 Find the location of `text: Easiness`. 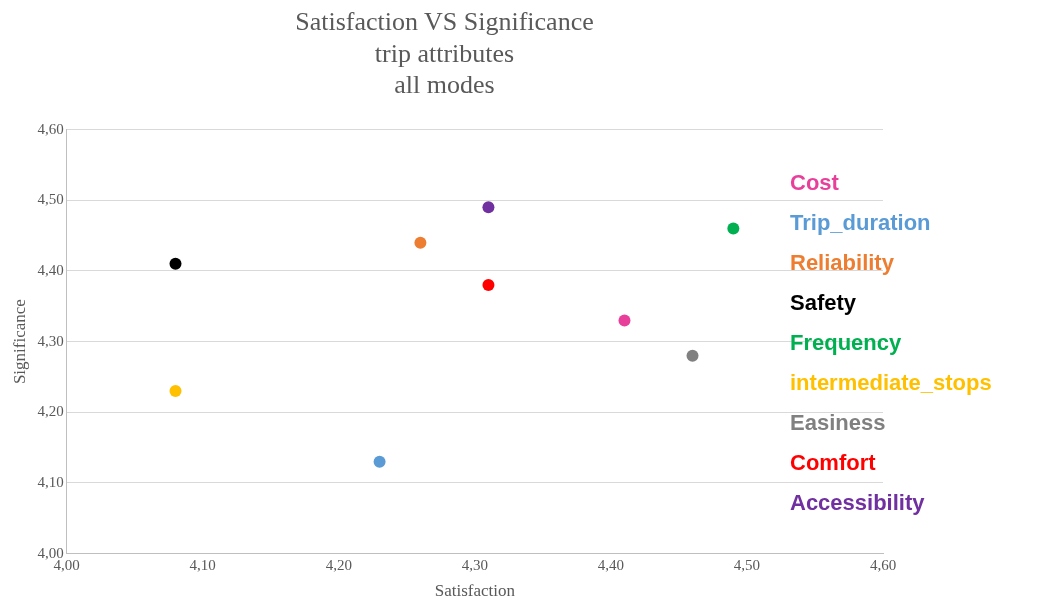

text: Easiness is located at coordinates (838, 422).